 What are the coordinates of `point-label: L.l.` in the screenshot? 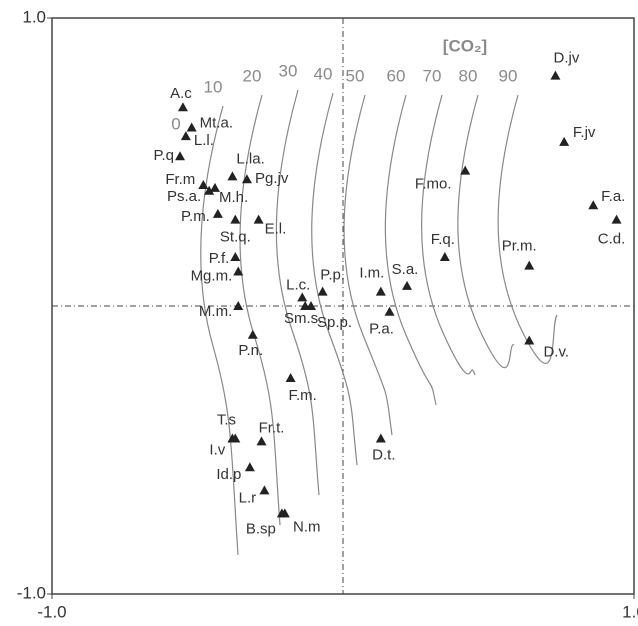 It's located at (204, 140).